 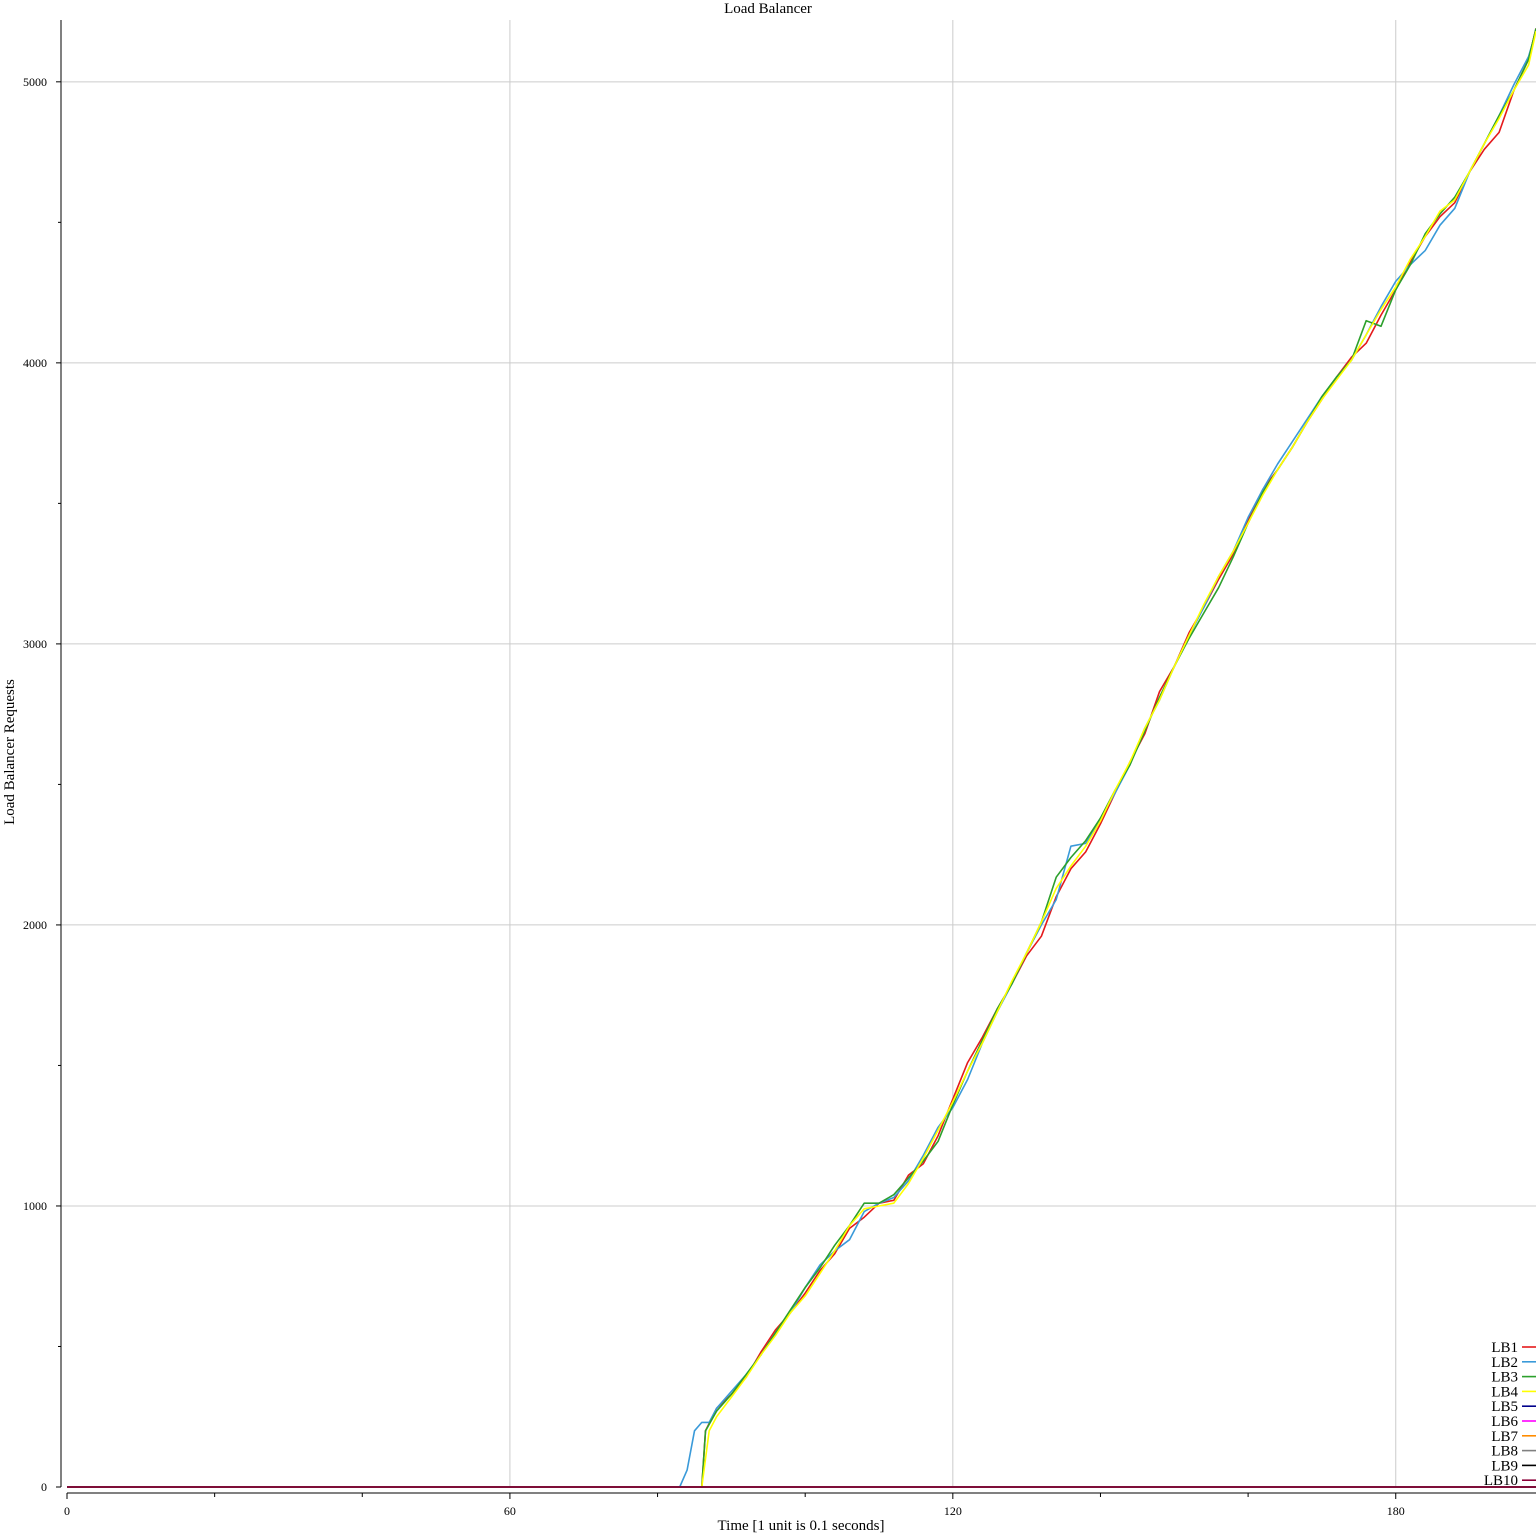 What do you see at coordinates (1504, 1422) in the screenshot?
I see `legend-label-lb6: LB6` at bounding box center [1504, 1422].